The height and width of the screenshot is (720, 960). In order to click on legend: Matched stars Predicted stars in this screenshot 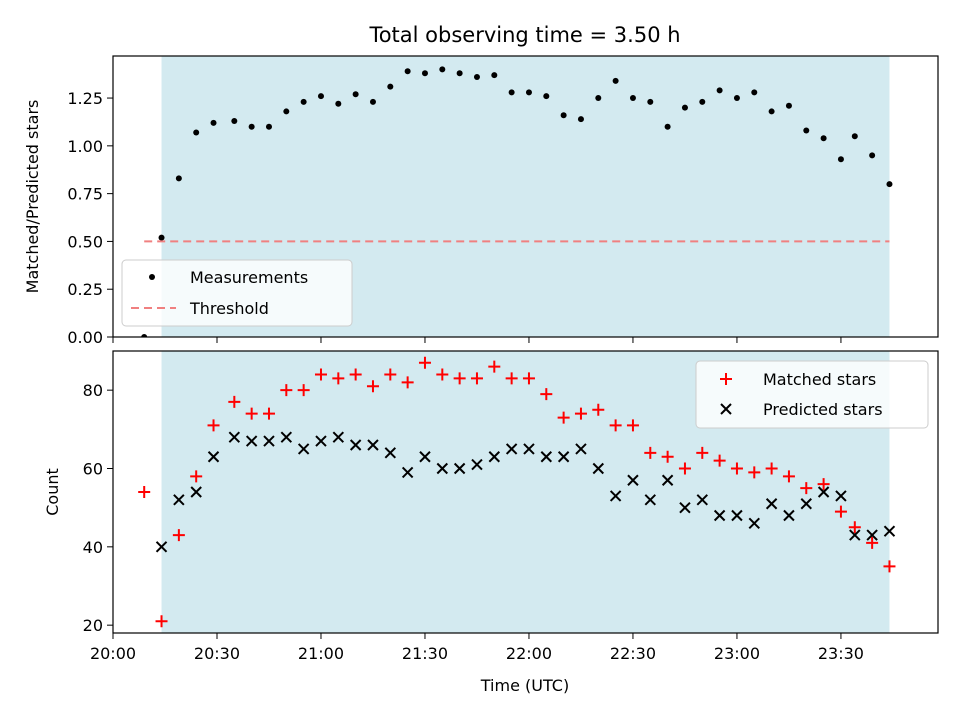, I will do `click(812, 394)`.